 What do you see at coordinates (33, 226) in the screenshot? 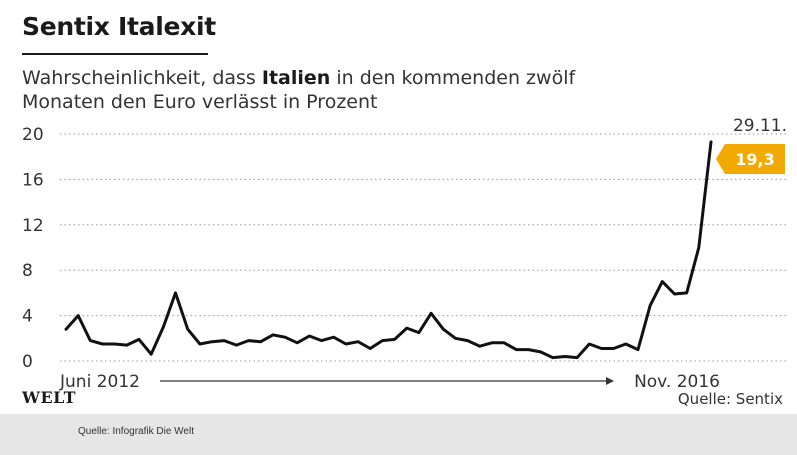
I see `y-tick-label: 12` at bounding box center [33, 226].